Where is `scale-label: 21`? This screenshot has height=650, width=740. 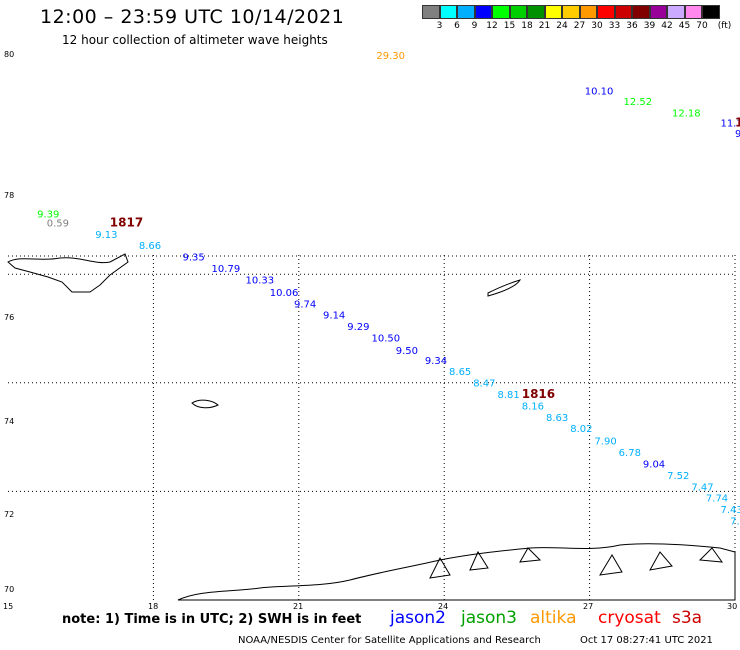 scale-label: 21 is located at coordinates (544, 26).